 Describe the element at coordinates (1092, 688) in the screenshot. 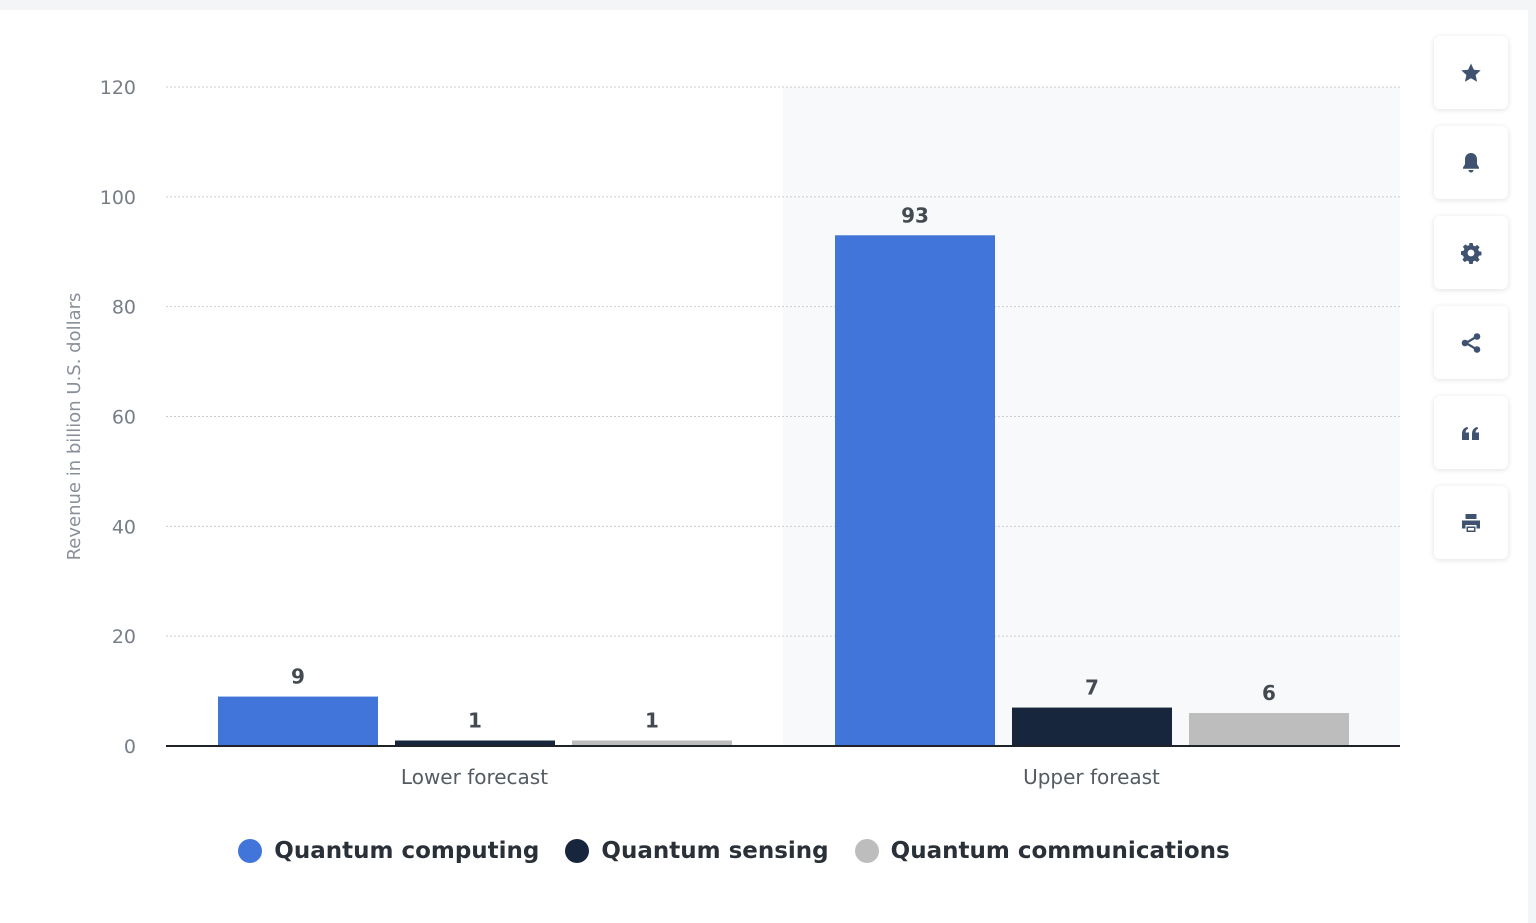

I see `data-label: 7` at that location.